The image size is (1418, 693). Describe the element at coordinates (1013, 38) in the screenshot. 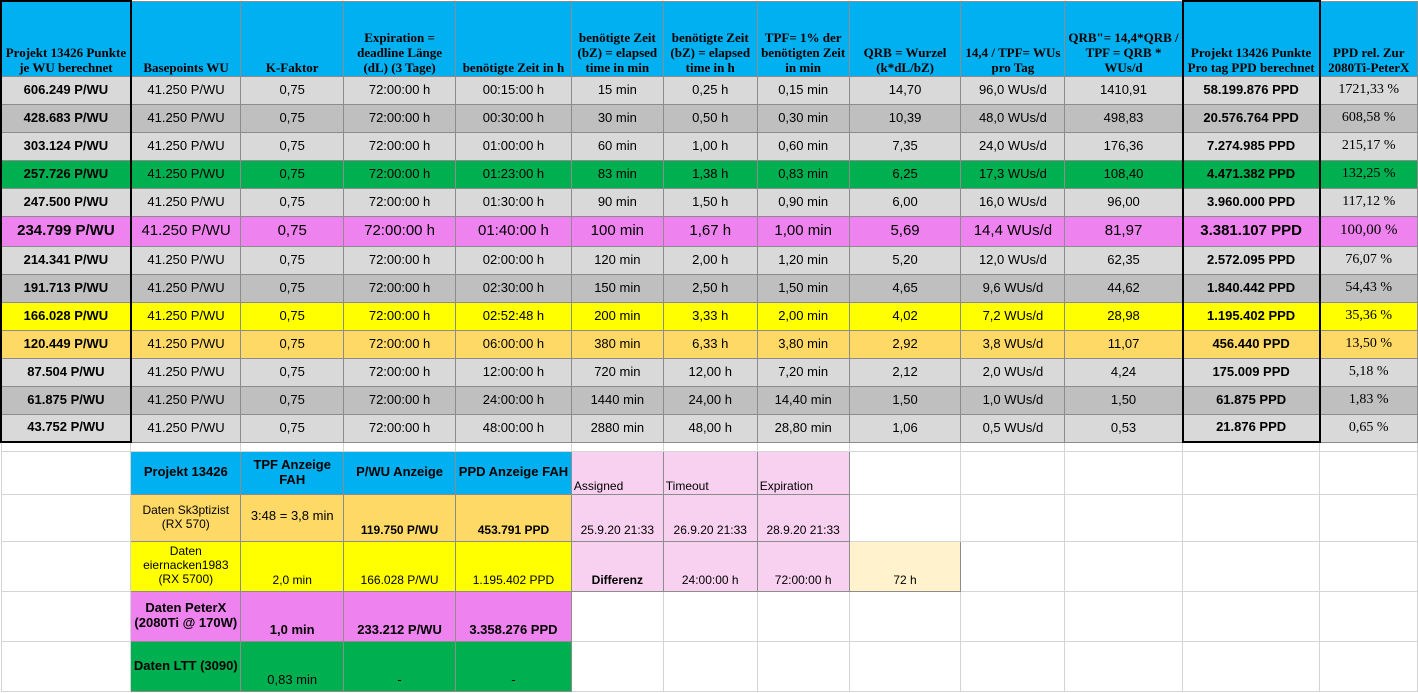

I see `header-cell: 14,4 / TPF= WUs pro Tag` at that location.